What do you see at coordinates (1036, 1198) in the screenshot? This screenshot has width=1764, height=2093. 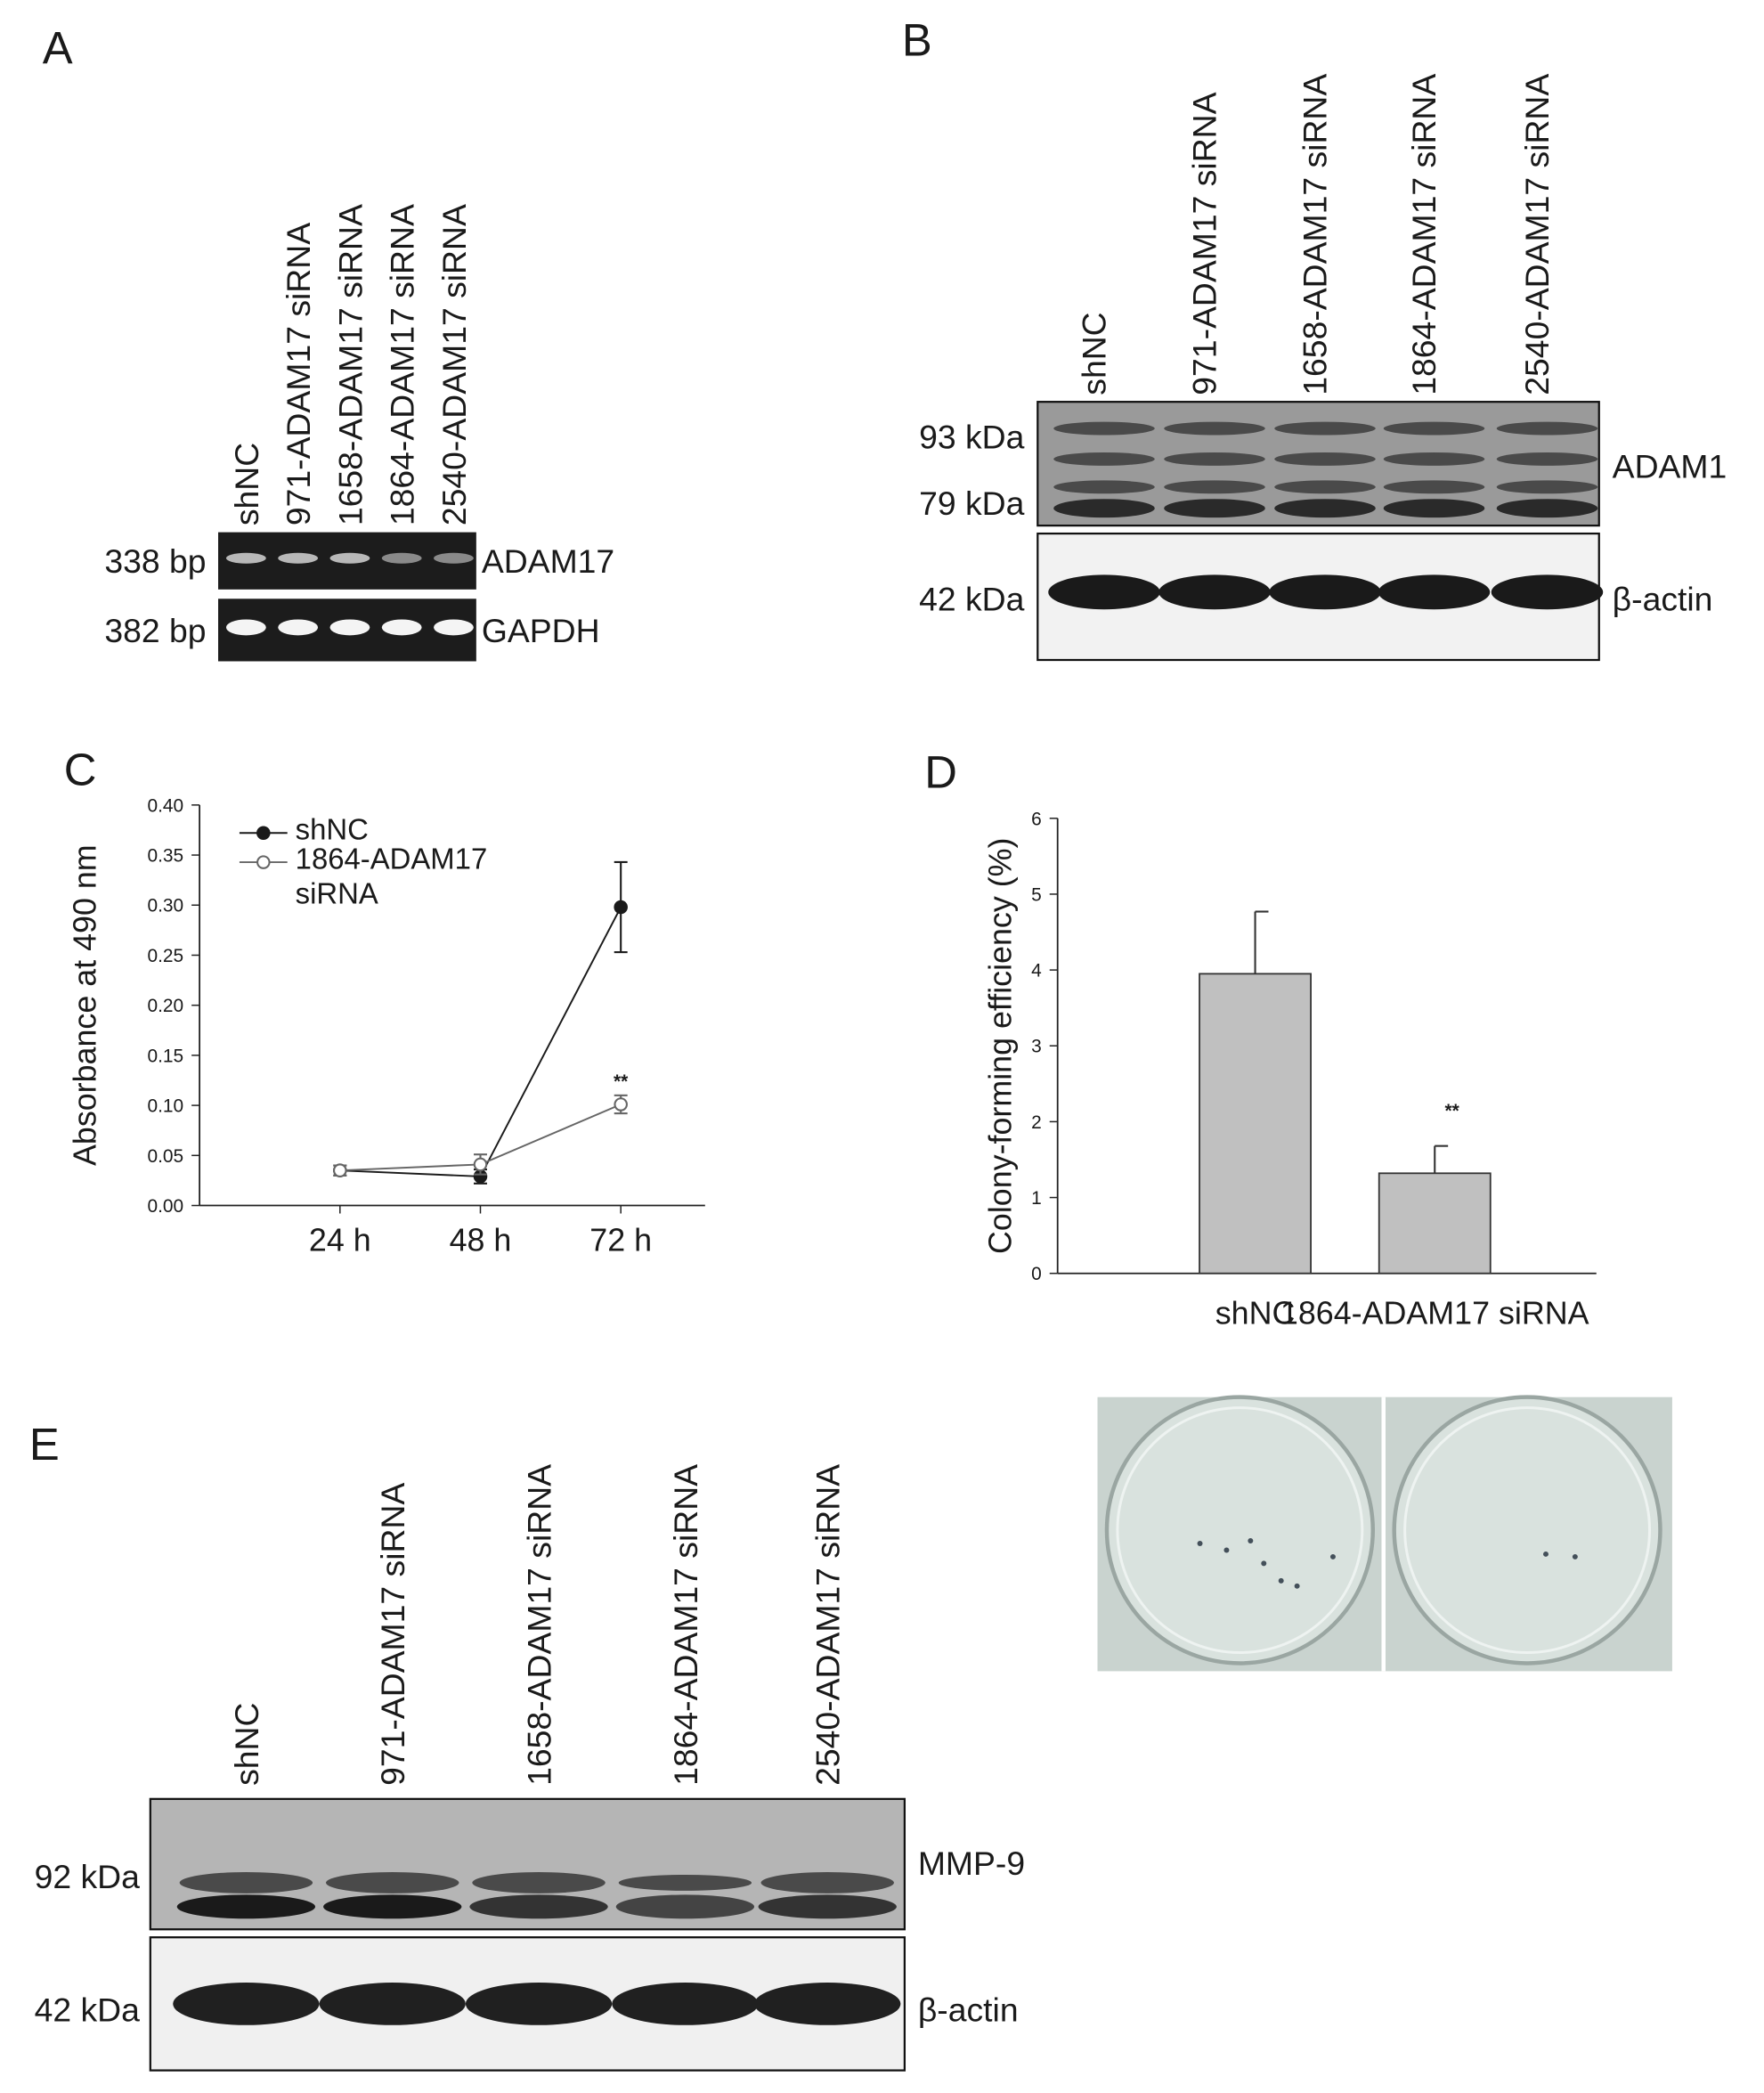 I see `y-tick-label: 1` at bounding box center [1036, 1198].